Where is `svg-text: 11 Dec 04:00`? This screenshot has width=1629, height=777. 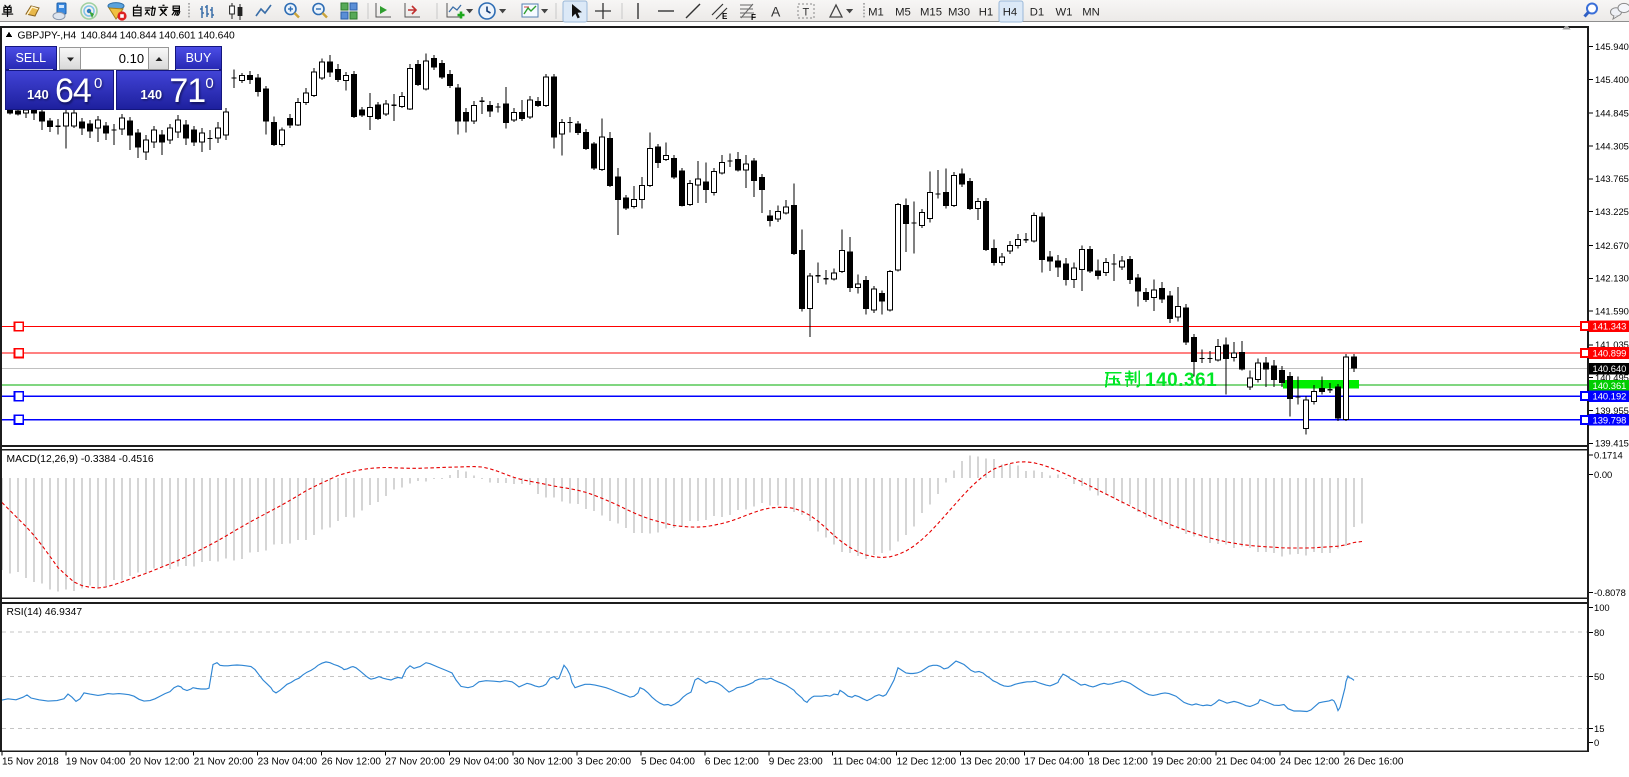
svg-text: 11 Dec 04:00 is located at coordinates (862, 762).